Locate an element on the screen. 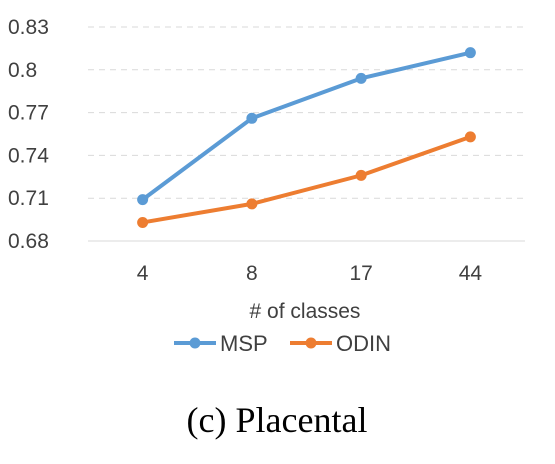 The width and height of the screenshot is (555, 464). y-tick-label: 0.8 is located at coordinates (22, 70).